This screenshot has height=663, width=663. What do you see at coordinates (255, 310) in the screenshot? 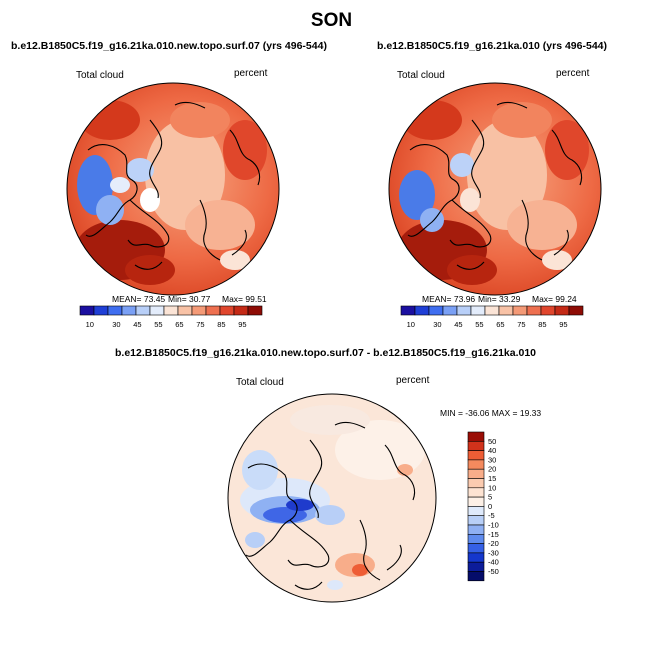
I see `panel-1-colorbar-box` at bounding box center [255, 310].